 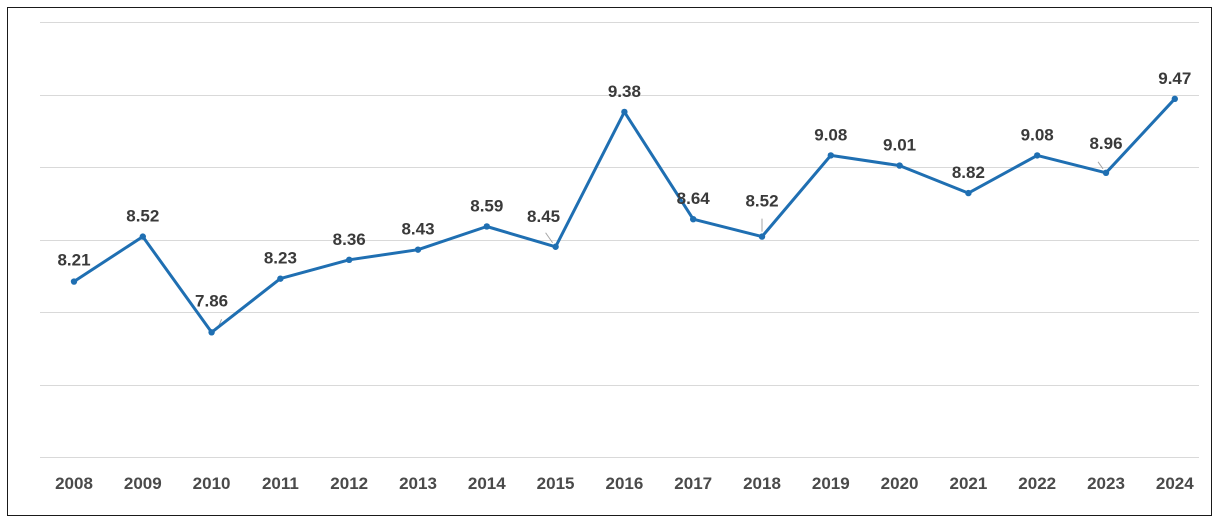 I want to click on x-tick-label: 2013, so click(x=418, y=483).